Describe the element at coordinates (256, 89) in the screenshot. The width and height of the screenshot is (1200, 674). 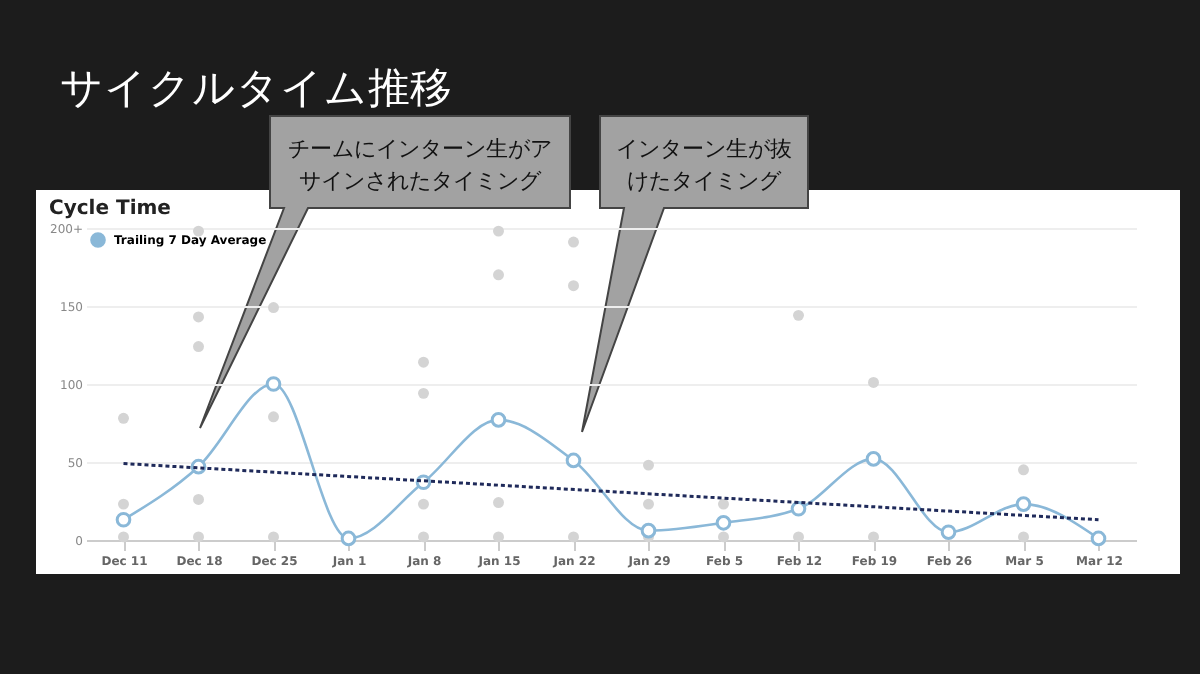
I see `chart-title: サイクルタイム推移` at that location.